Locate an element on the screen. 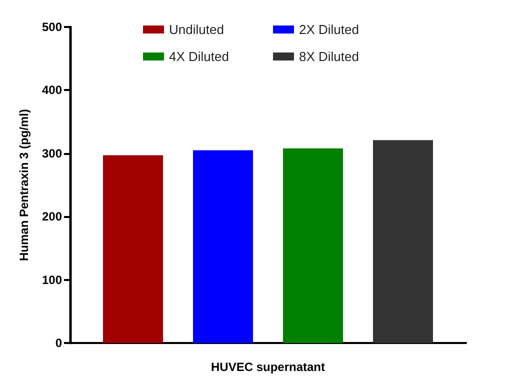 This screenshot has width=512, height=389. y-tick-label: 500 is located at coordinates (52, 27).